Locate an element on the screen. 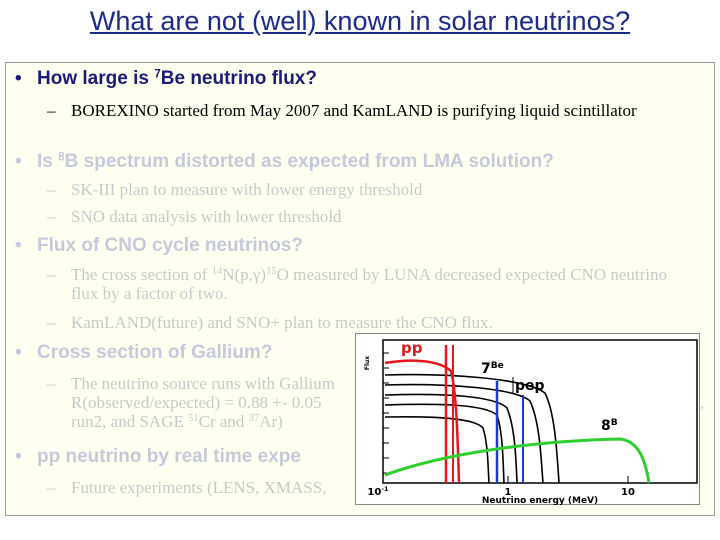 The image size is (720, 540). text-run: pp neutrino by real time expe is located at coordinates (169, 456).